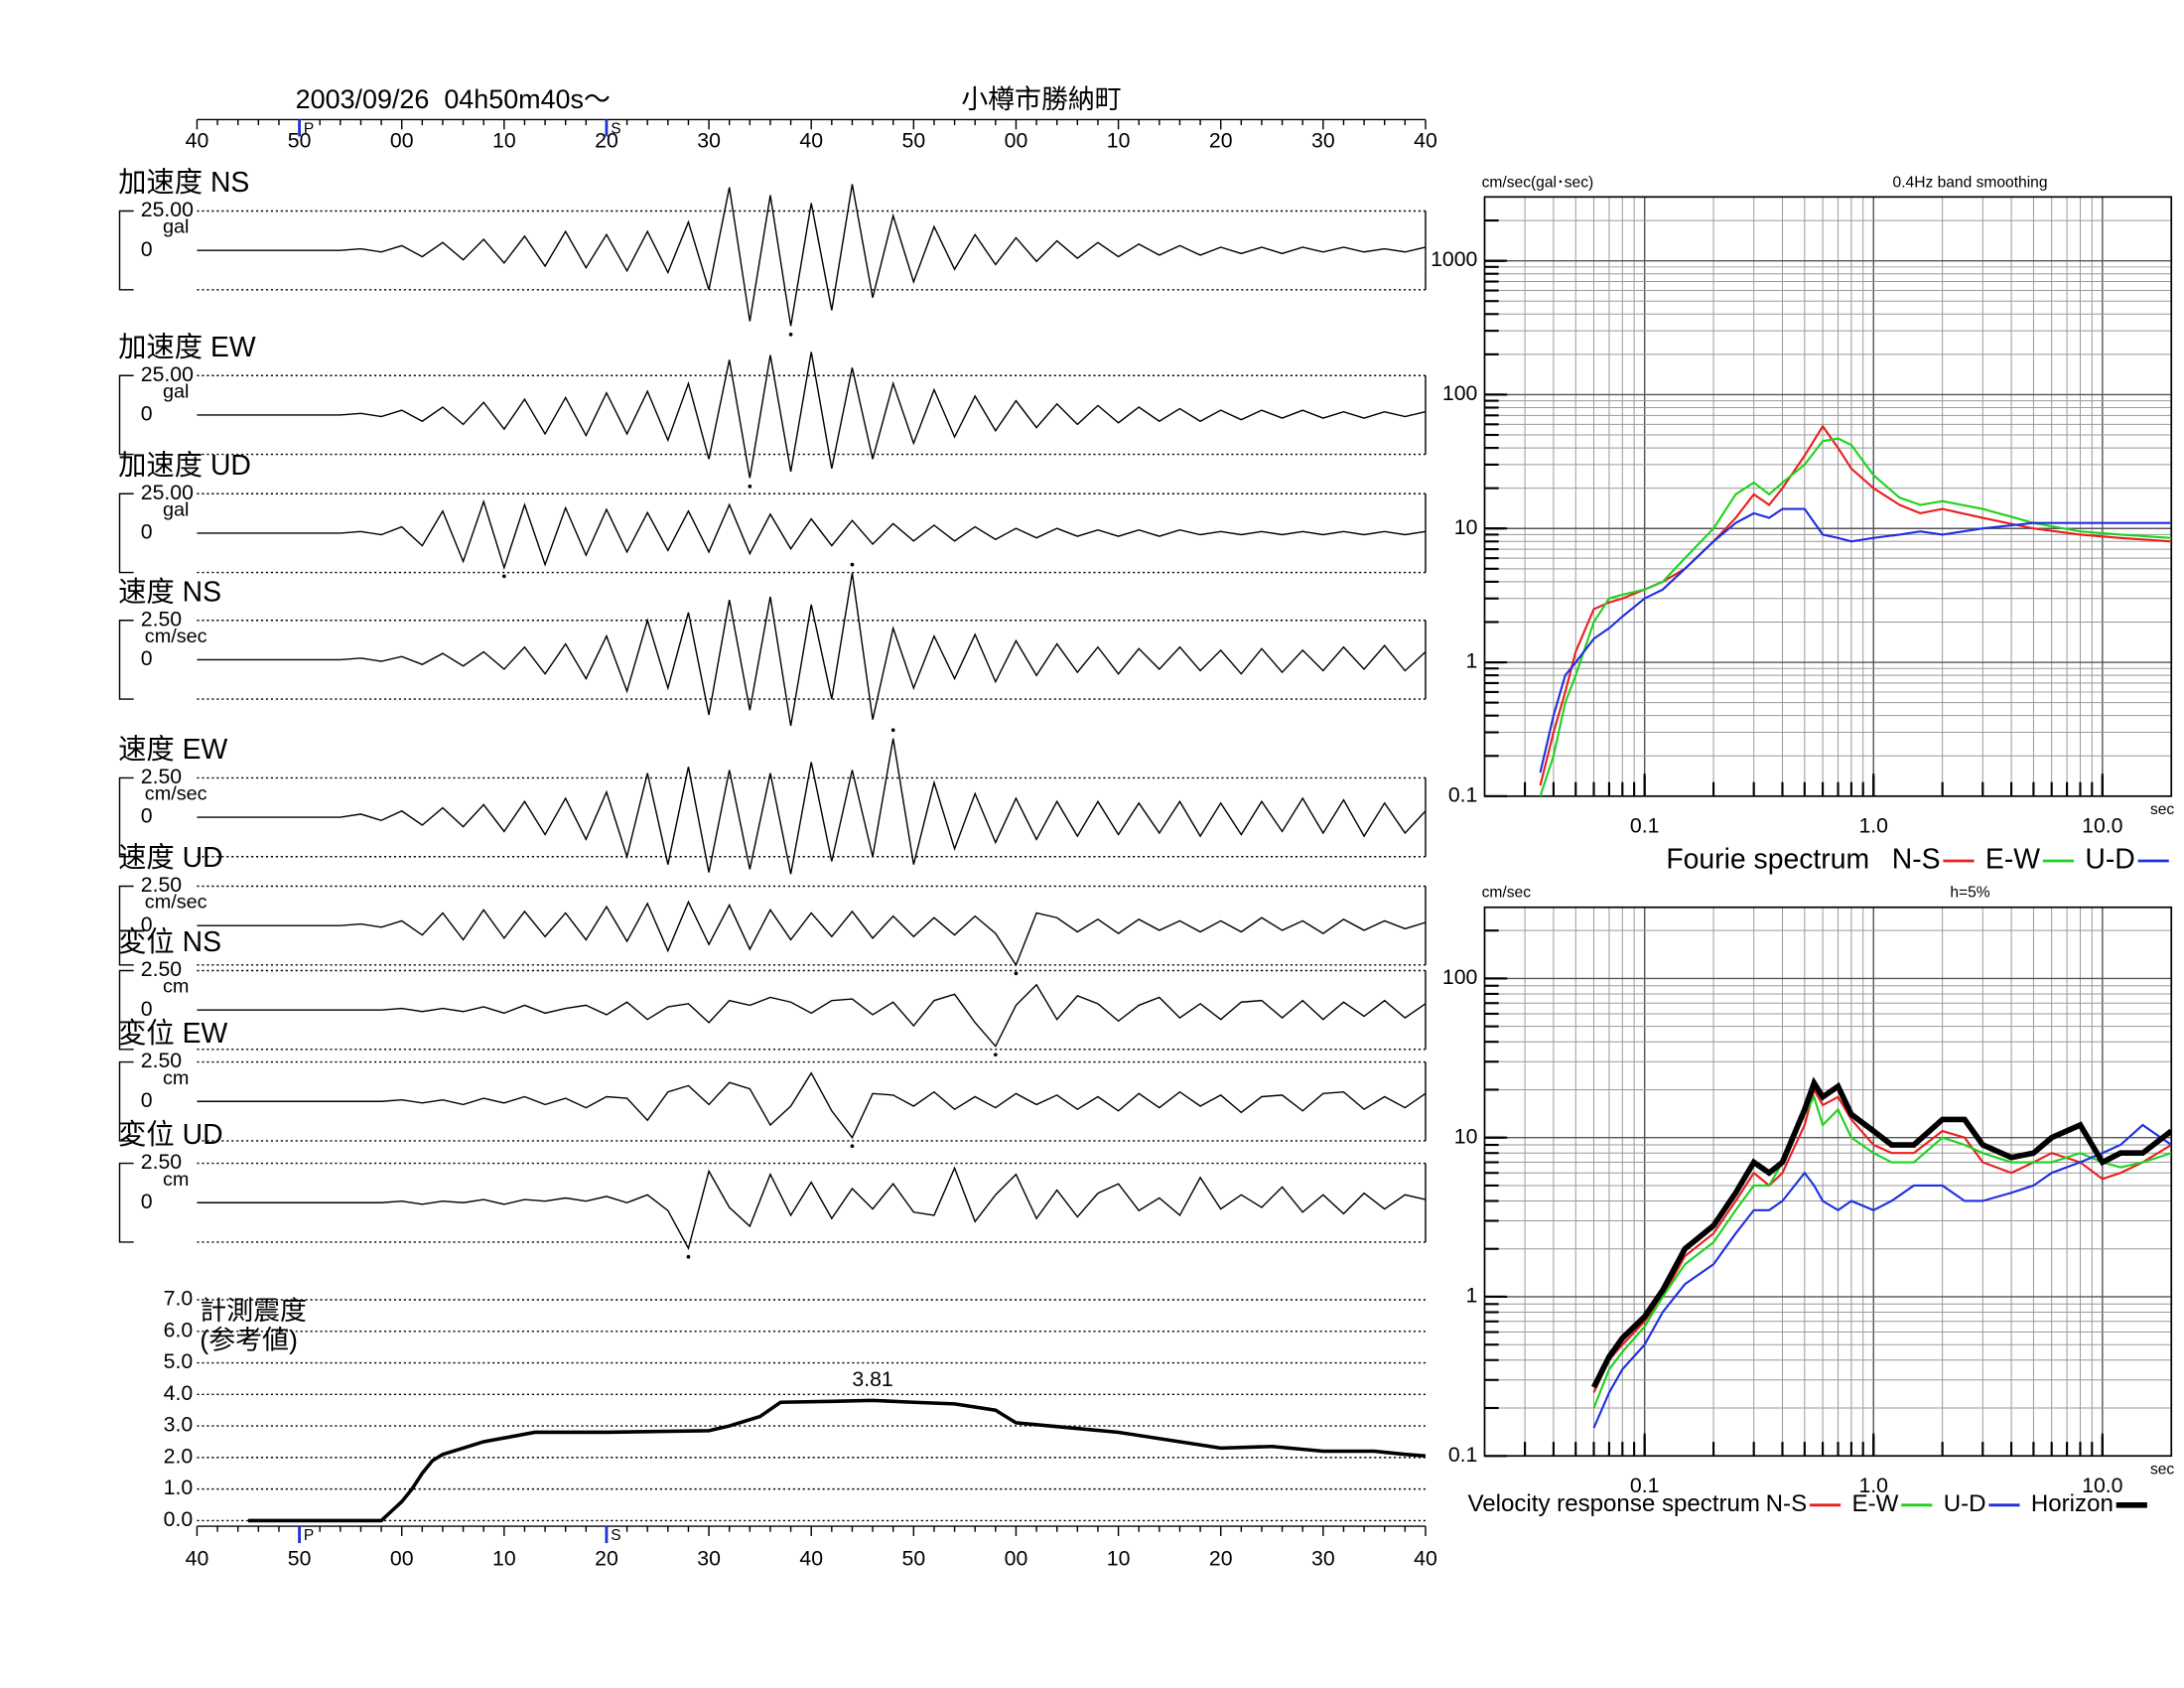 The image size is (2184, 1688). I want to click on panel-title: 速度 NS, so click(169, 592).